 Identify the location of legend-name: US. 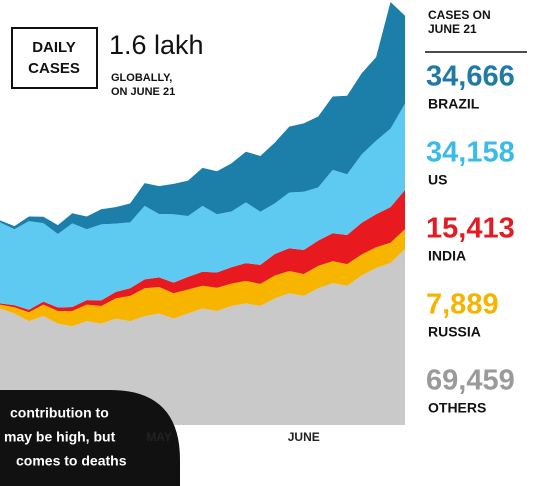
(437, 180).